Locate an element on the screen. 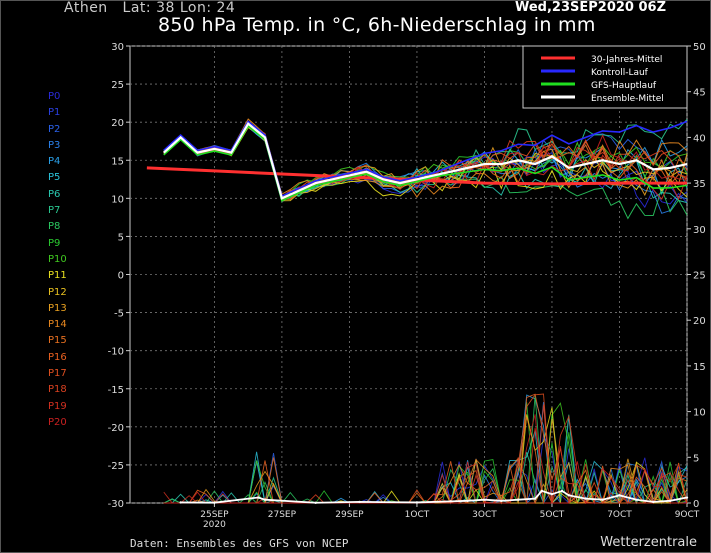 The image size is (711, 553). y-tick-label: -30 is located at coordinates (116, 504).